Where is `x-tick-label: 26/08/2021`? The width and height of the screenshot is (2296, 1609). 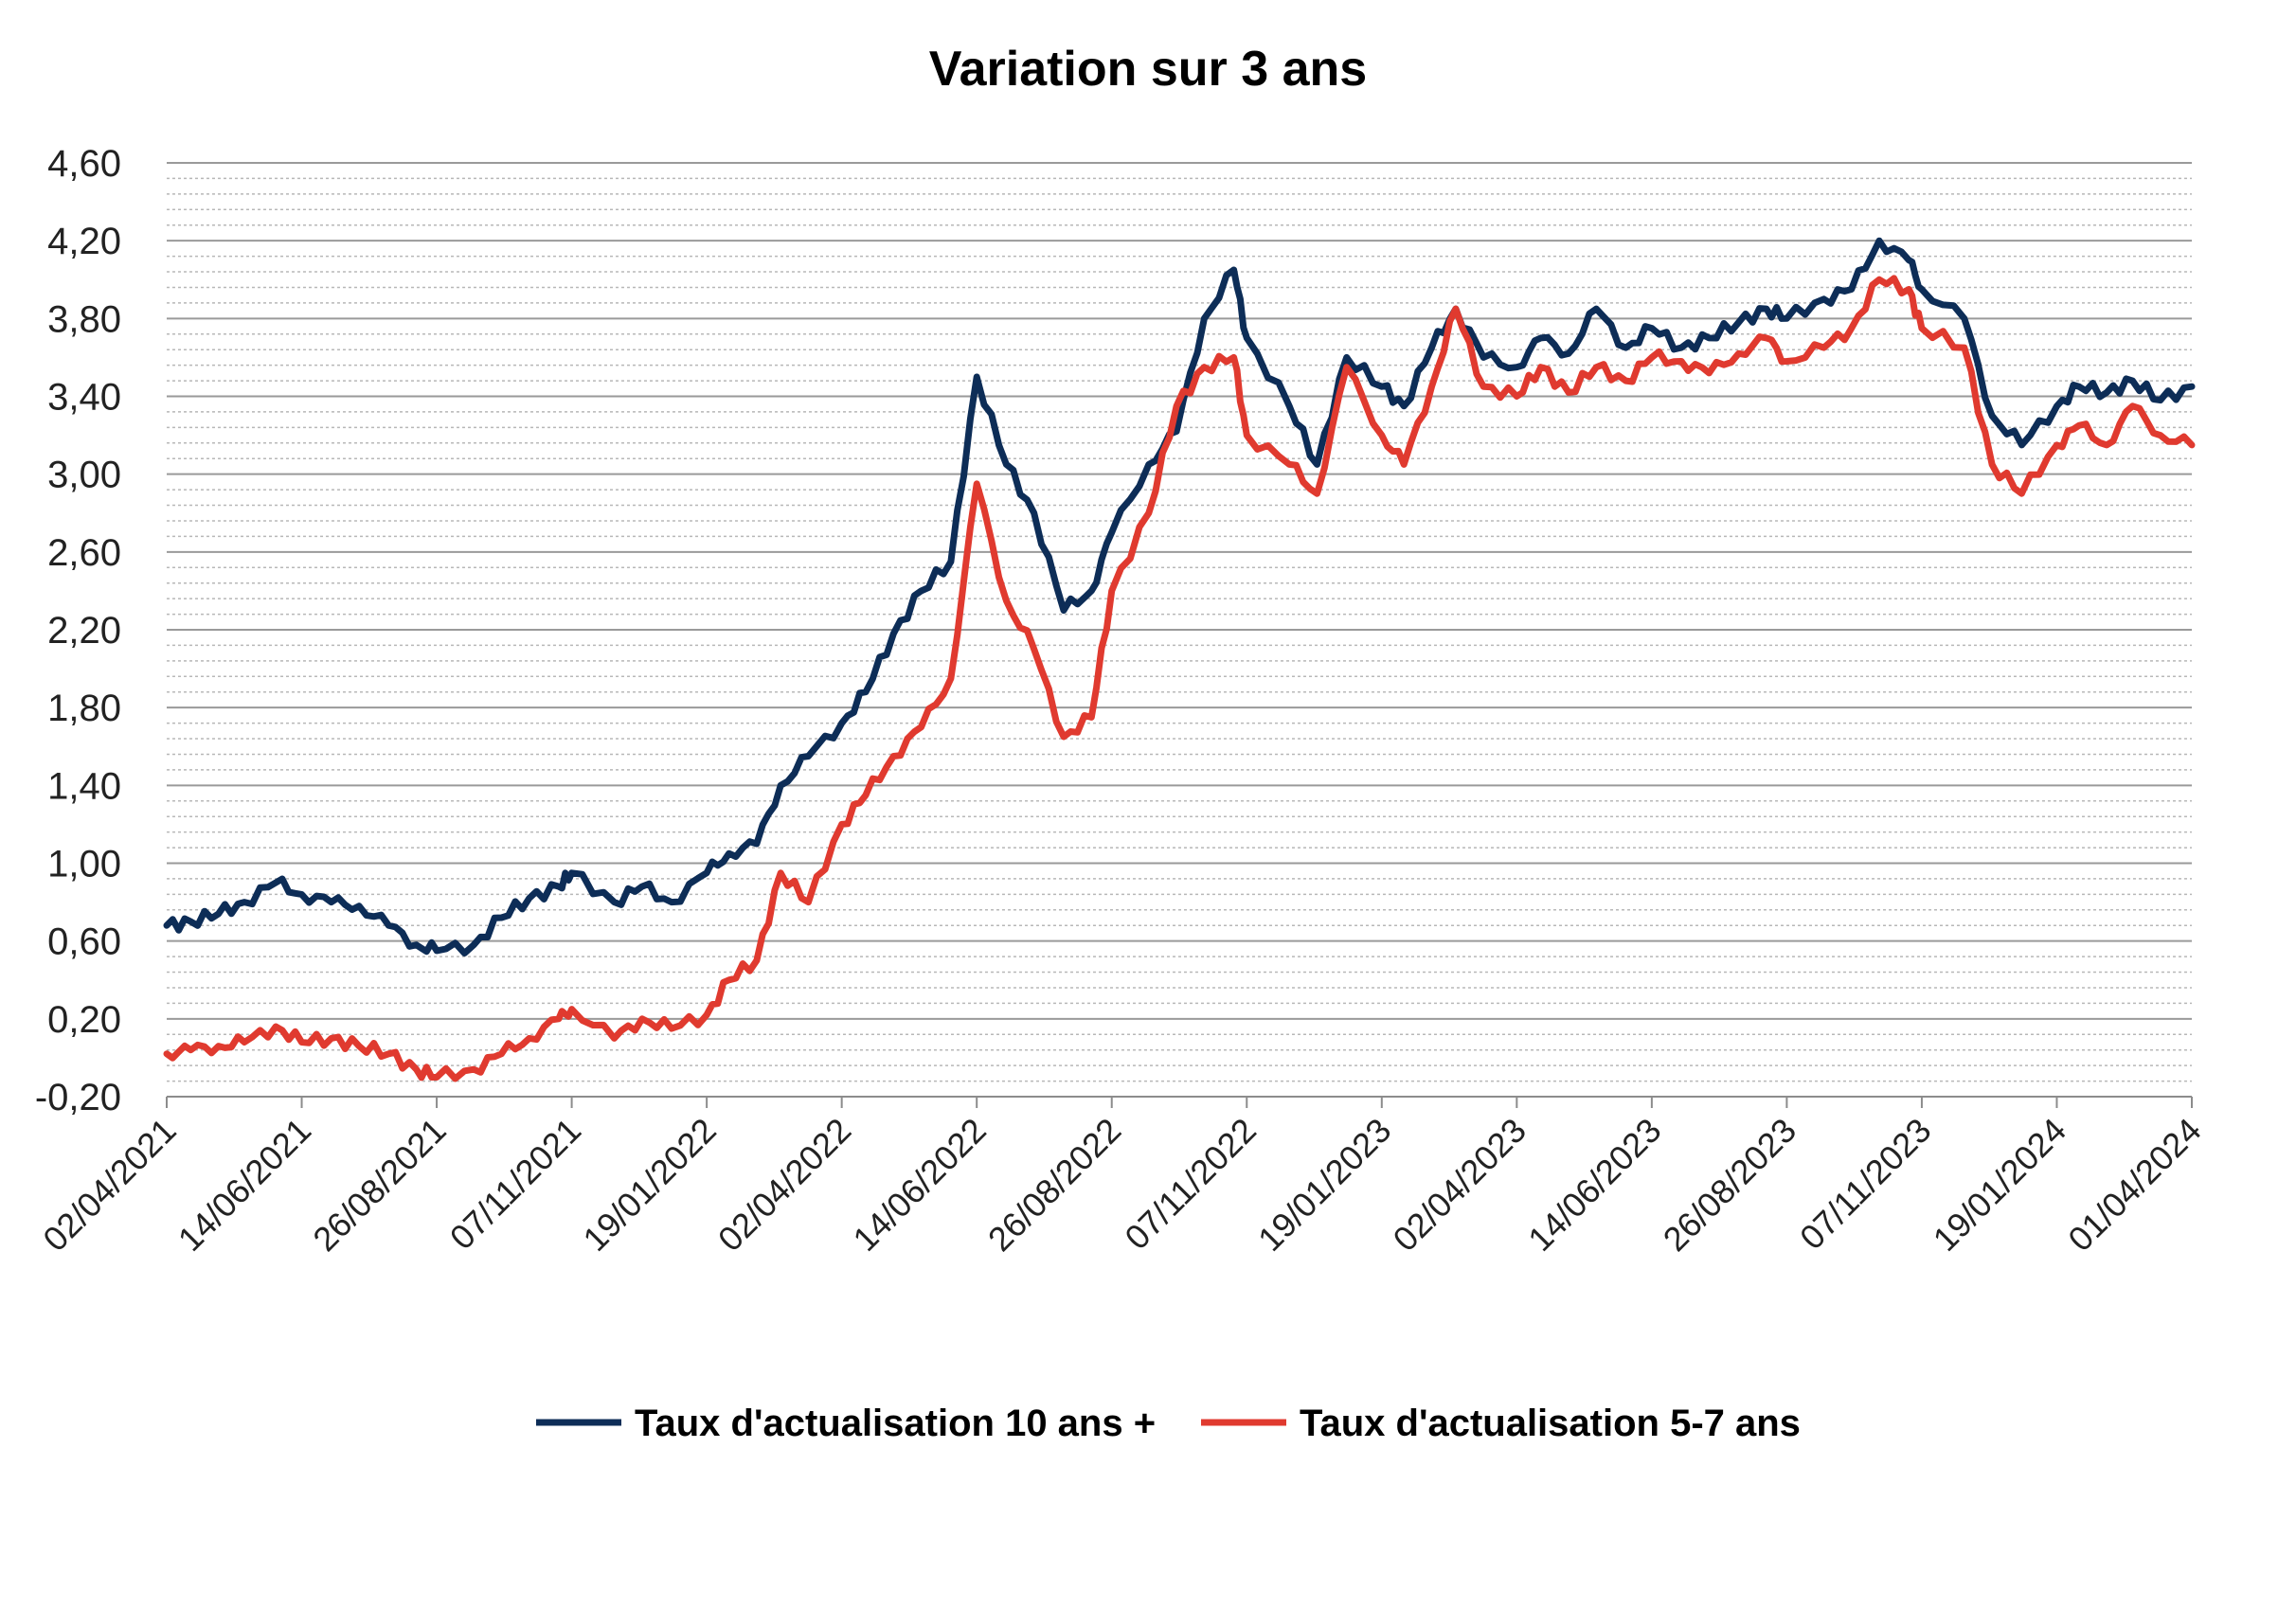
x-tick-label: 26/08/2021 is located at coordinates (379, 1185).